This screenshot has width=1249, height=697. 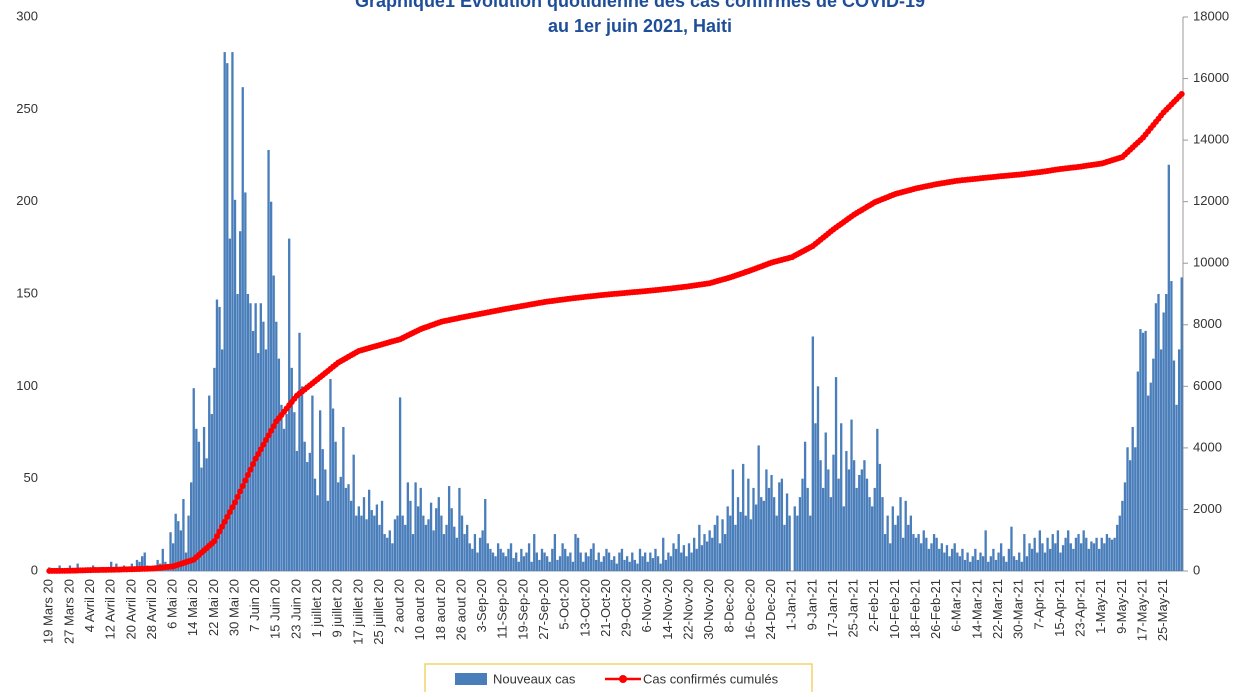 I want to click on y-tick-label: 300, so click(x=27, y=15).